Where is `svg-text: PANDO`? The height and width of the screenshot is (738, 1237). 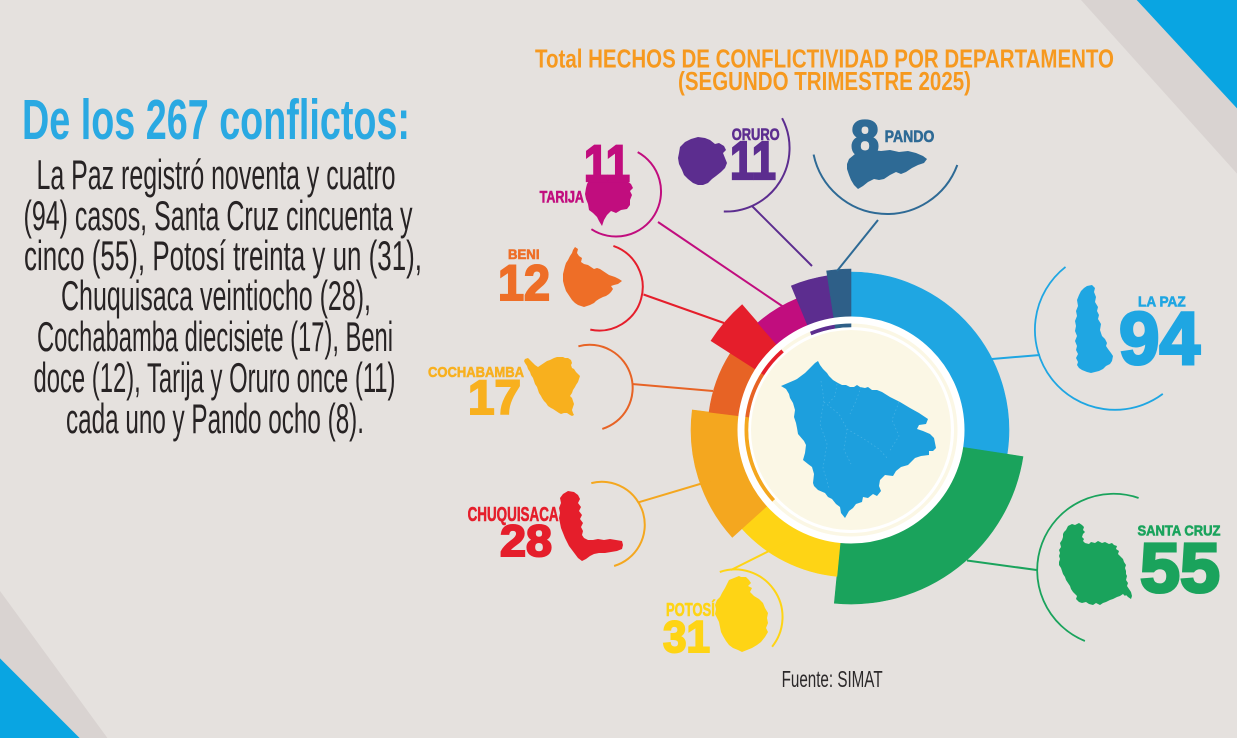 svg-text: PANDO is located at coordinates (910, 136).